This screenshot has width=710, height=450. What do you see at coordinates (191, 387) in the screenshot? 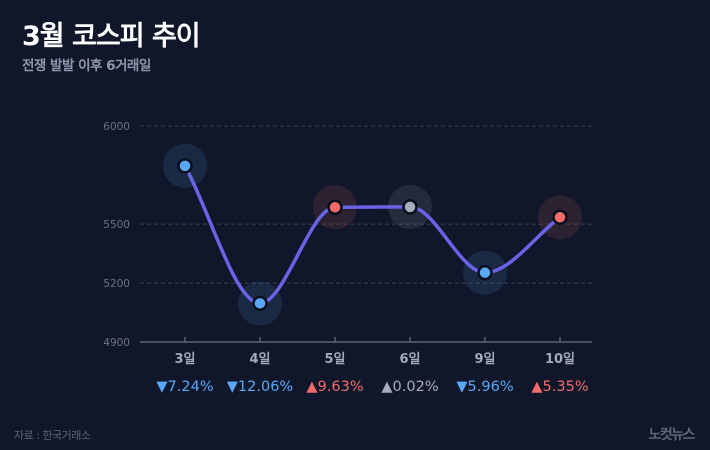
I see `change-value: 7.24%` at bounding box center [191, 387].